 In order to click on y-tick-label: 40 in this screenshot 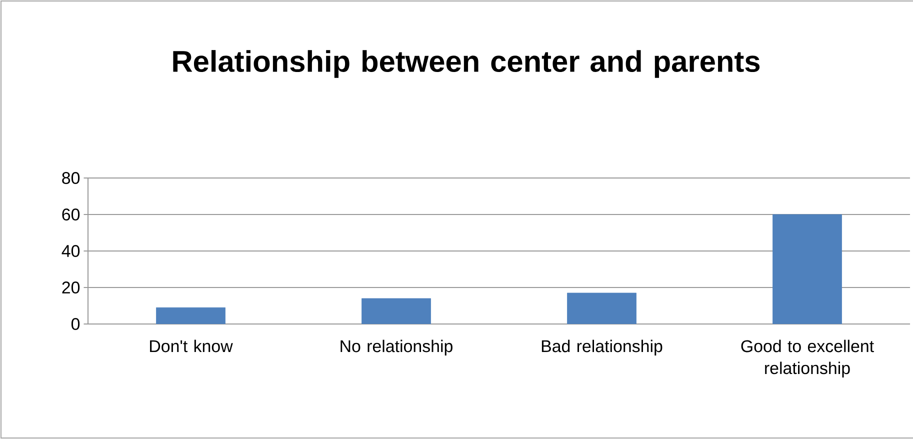, I will do `click(71, 251)`.